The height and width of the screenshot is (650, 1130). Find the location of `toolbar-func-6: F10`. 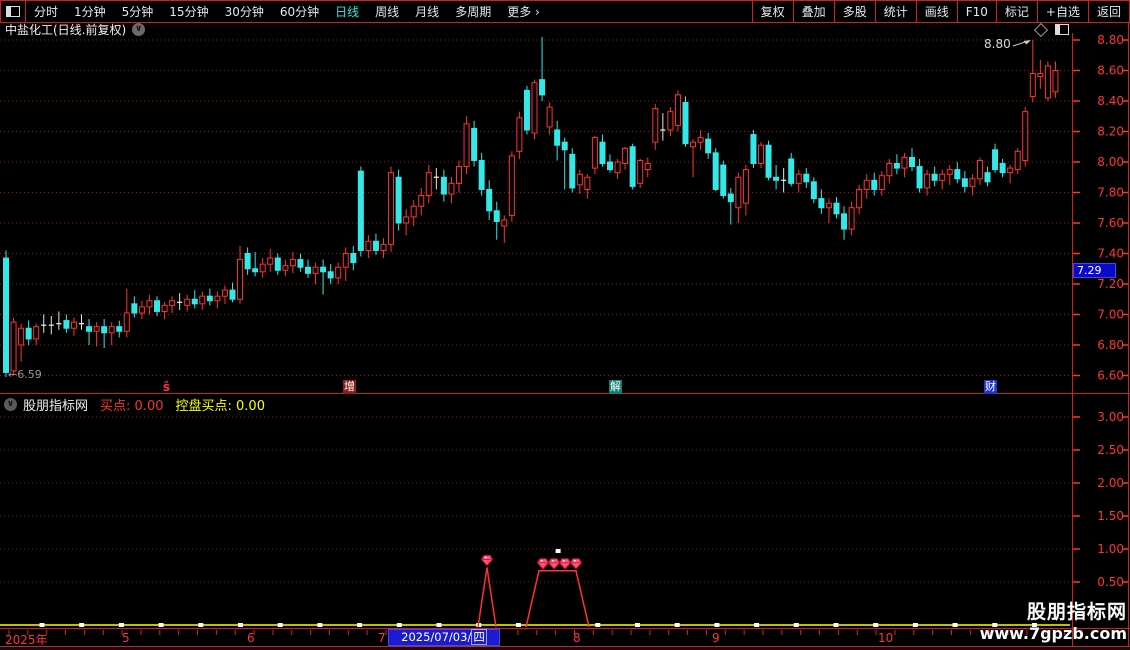

toolbar-func-6: F10 is located at coordinates (976, 11).